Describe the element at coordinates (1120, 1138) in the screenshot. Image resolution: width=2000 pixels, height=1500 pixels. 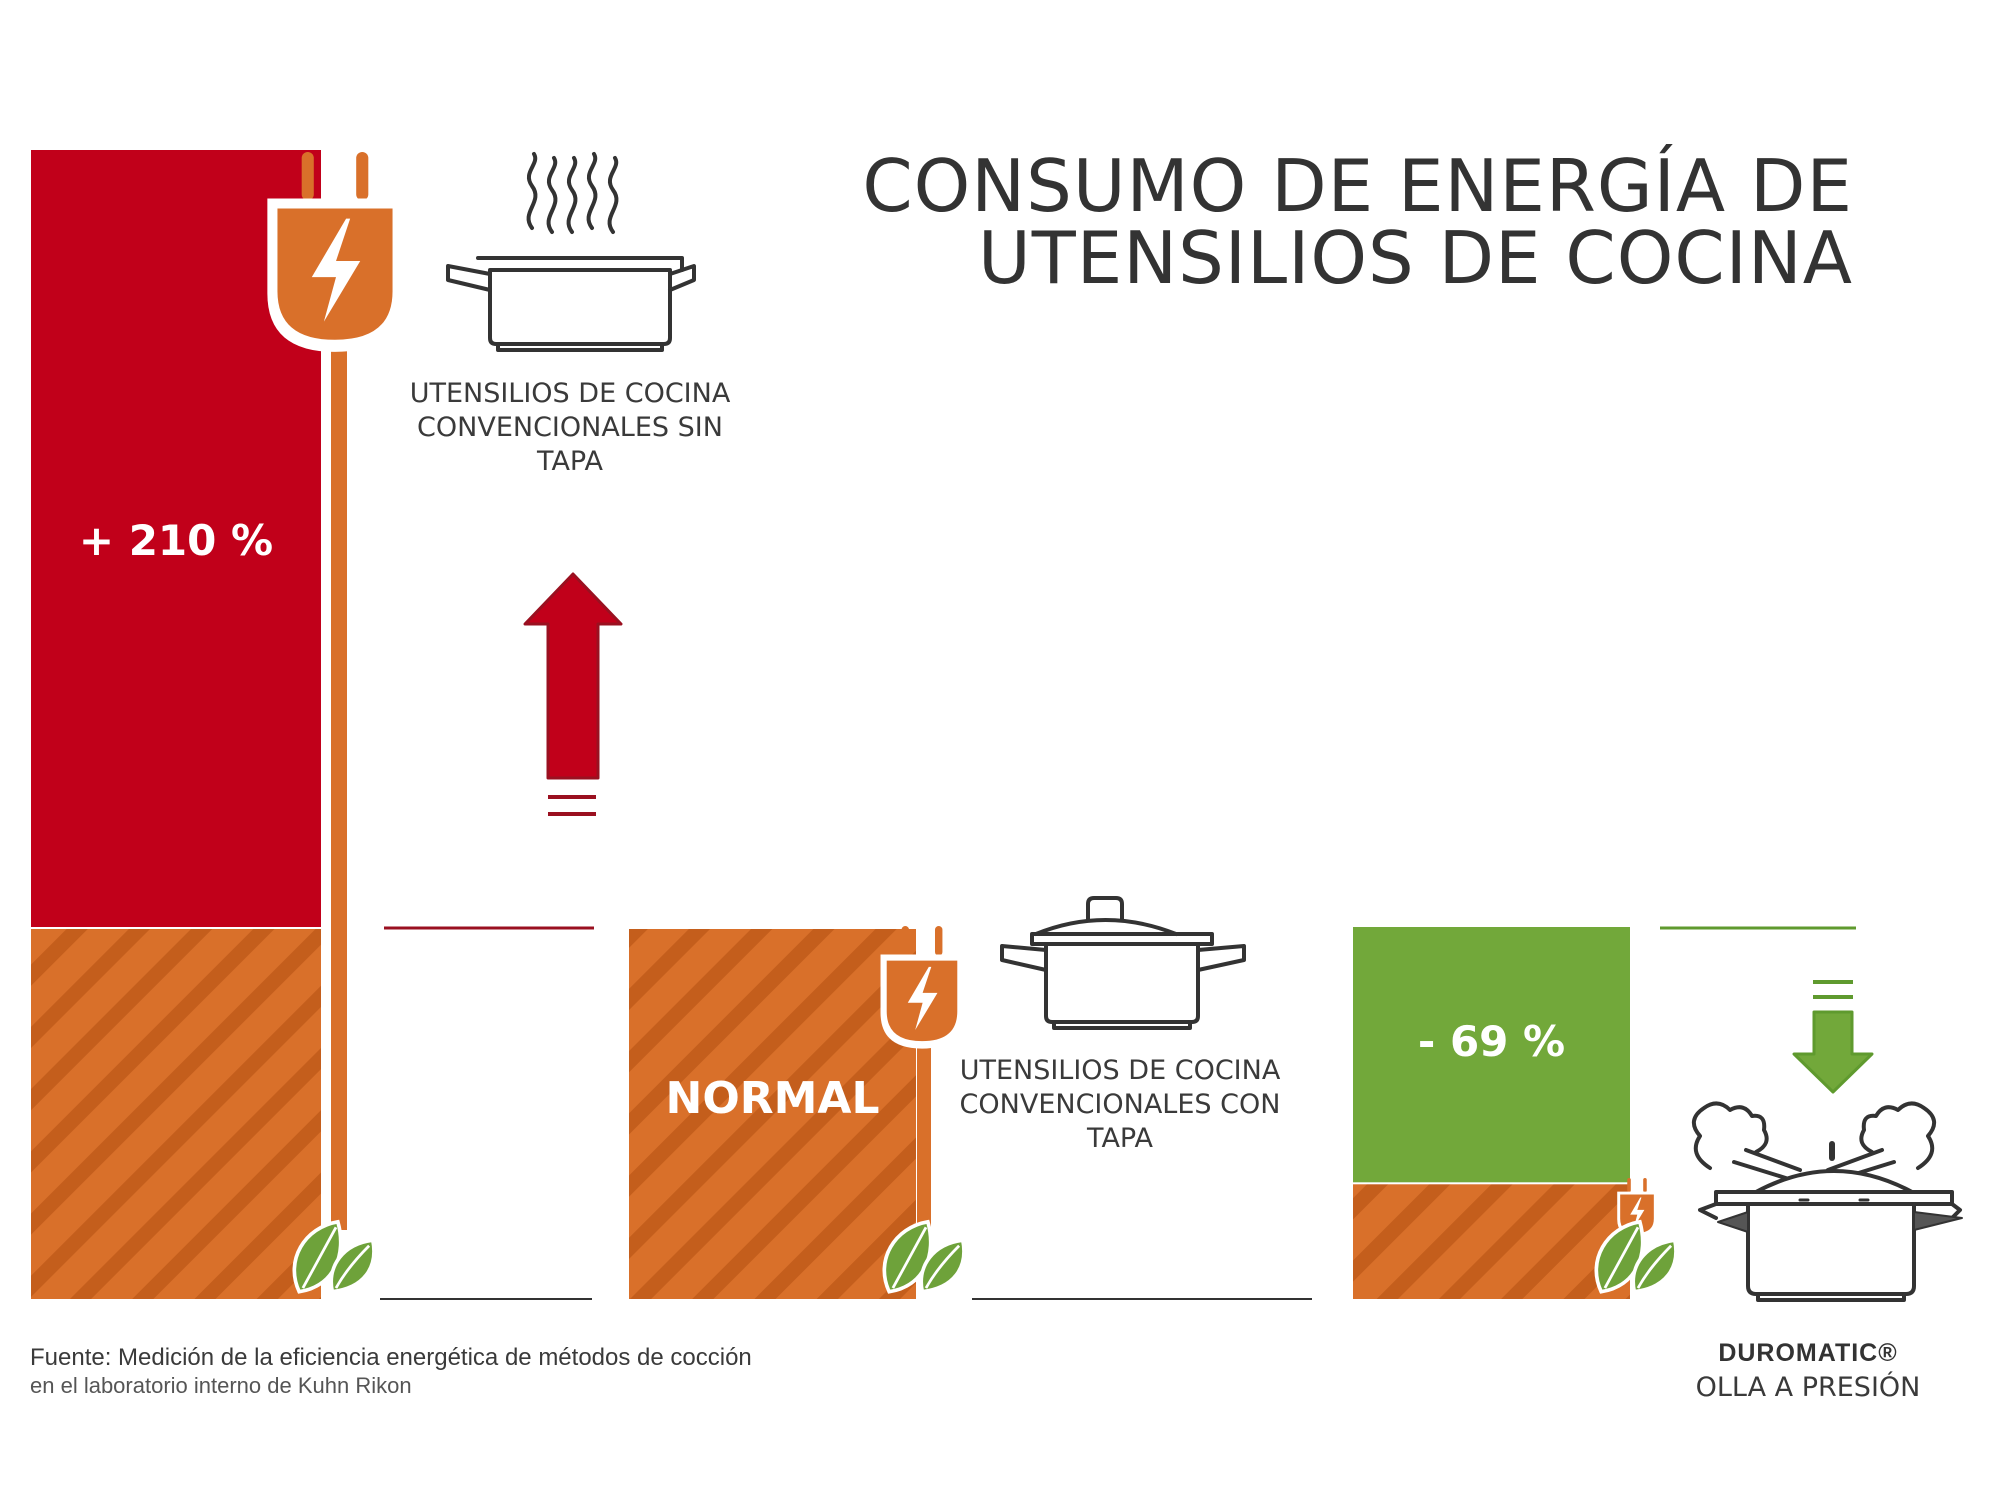
I see `caption-with-lid-line-3: TAPA` at that location.